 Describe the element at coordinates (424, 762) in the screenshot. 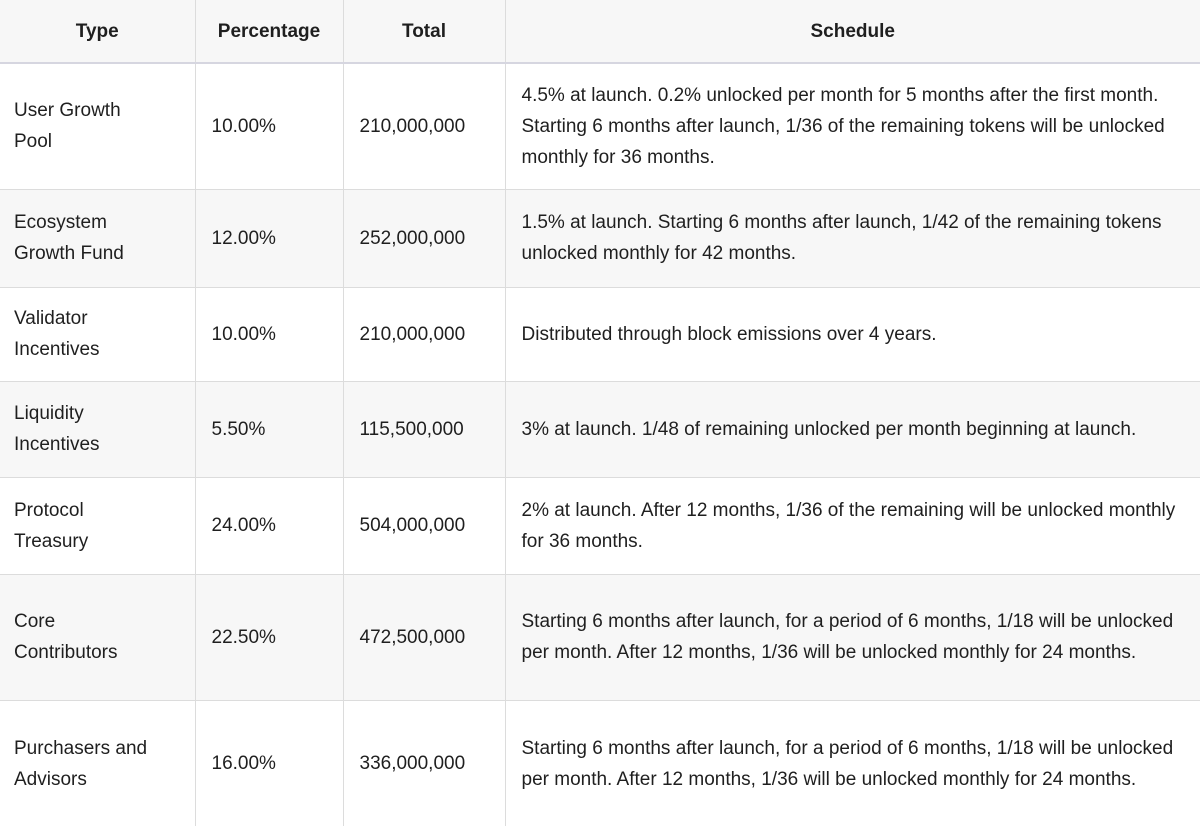

I see `total-cell: 336,000,000` at that location.